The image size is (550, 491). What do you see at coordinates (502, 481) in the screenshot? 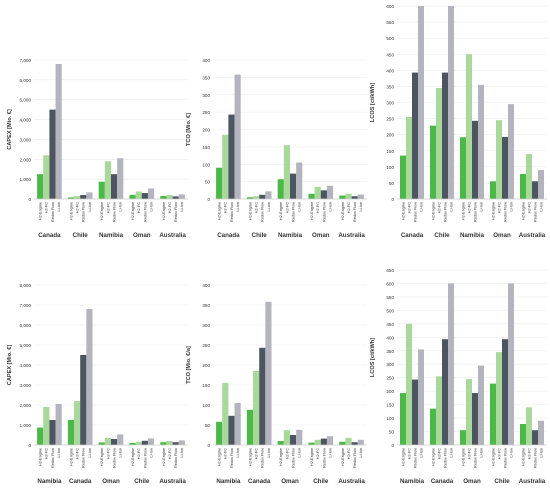
I see `category-label: Chile` at bounding box center [502, 481].